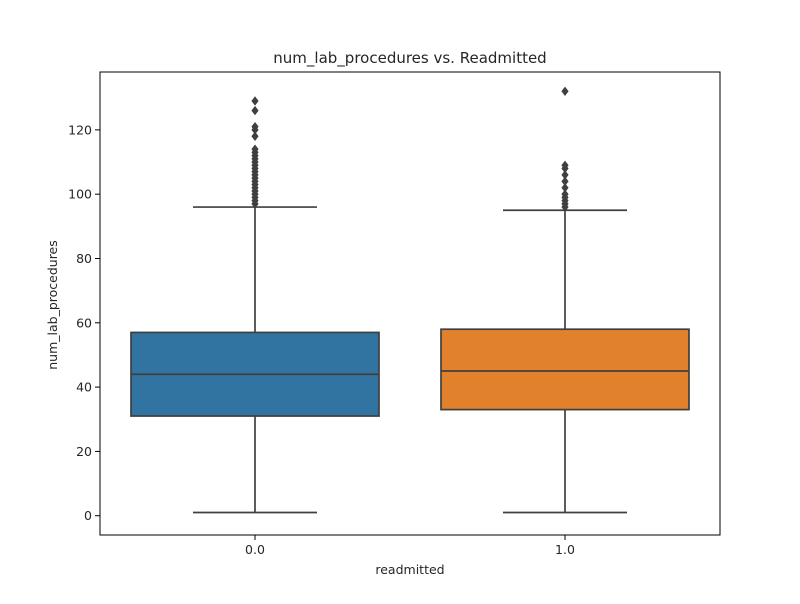 This screenshot has width=800, height=604. What do you see at coordinates (84, 387) in the screenshot?
I see `y-tick-label: 40` at bounding box center [84, 387].